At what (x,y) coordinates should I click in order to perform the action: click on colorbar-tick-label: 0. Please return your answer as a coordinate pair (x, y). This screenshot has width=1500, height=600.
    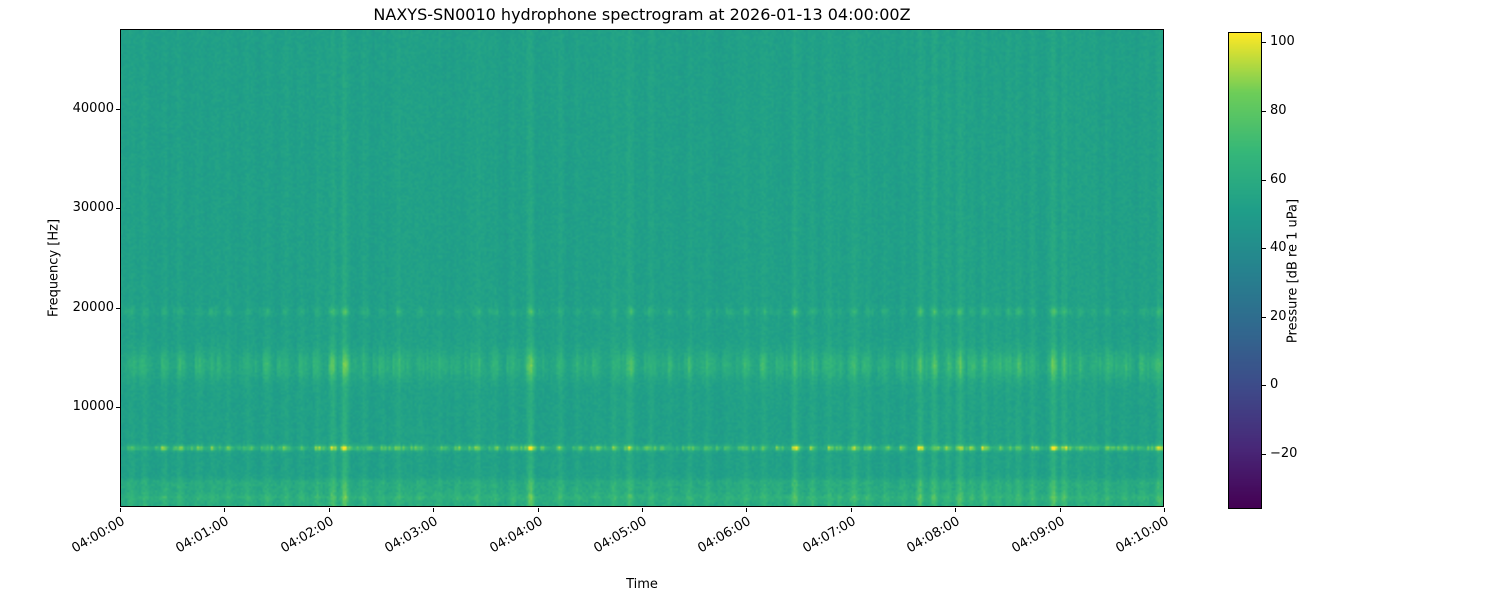
    Looking at the image, I should click on (1274, 385).